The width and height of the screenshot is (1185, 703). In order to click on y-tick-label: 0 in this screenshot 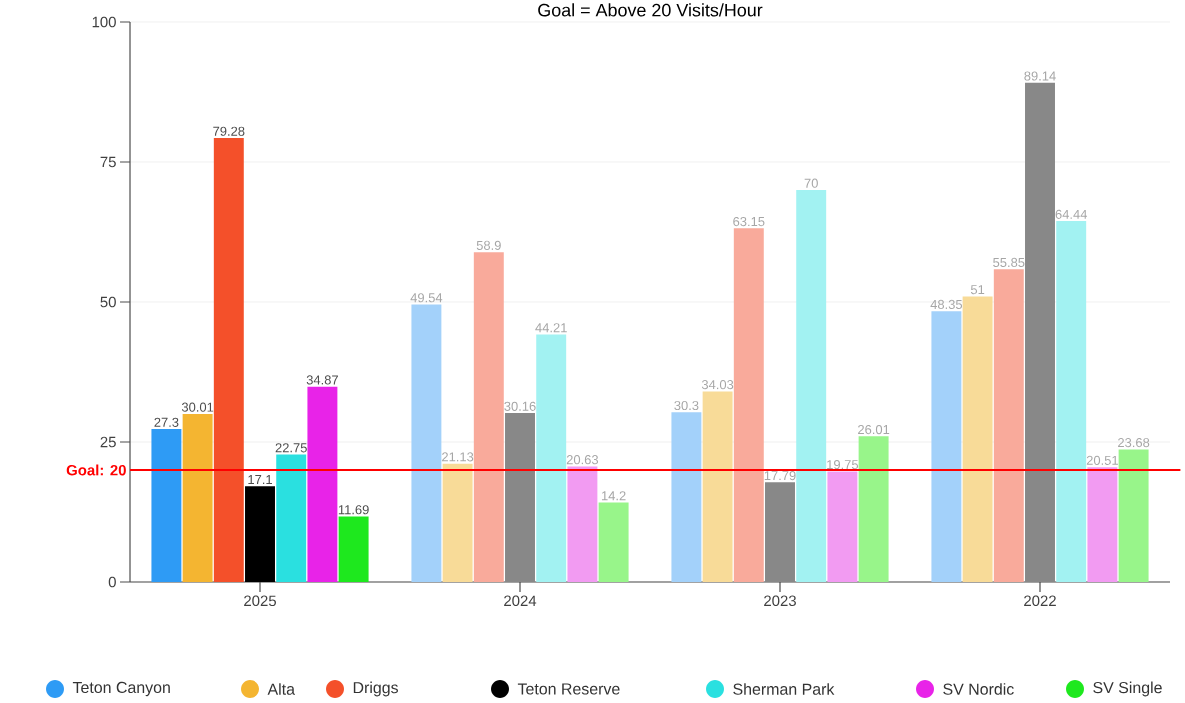, I will do `click(112, 582)`.